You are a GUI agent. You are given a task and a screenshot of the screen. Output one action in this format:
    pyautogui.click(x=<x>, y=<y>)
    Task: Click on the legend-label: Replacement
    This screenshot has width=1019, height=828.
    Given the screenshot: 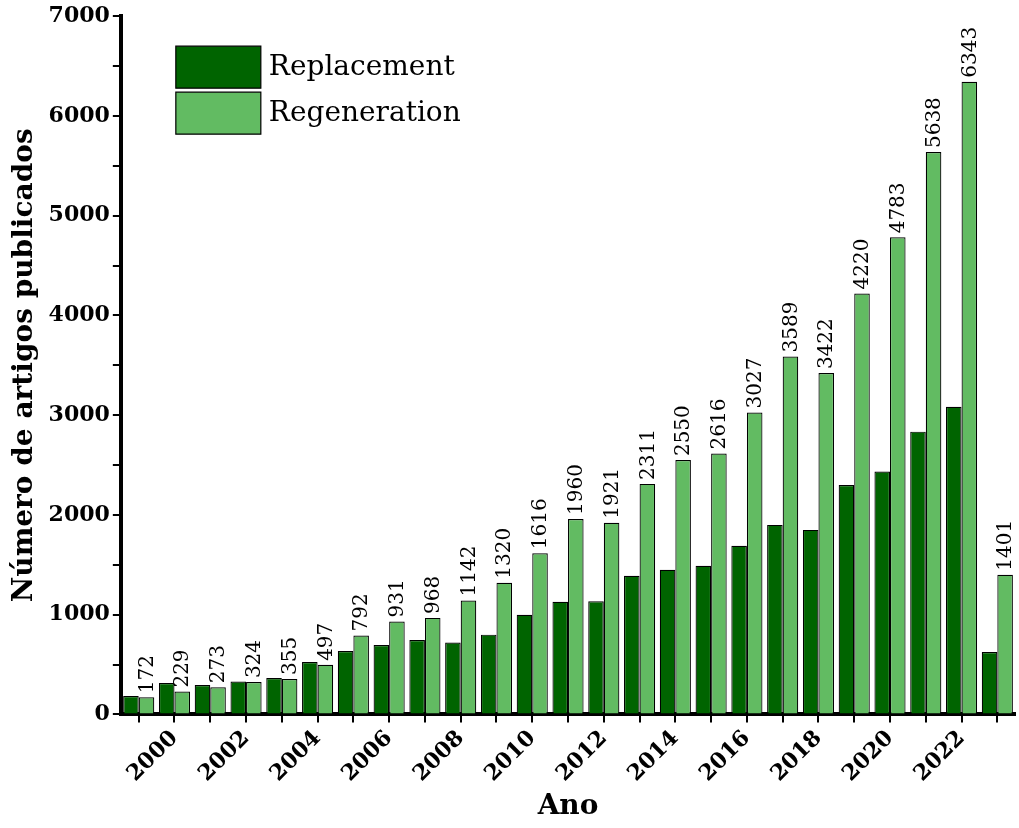 What is the action you would take?
    pyautogui.click(x=362, y=66)
    